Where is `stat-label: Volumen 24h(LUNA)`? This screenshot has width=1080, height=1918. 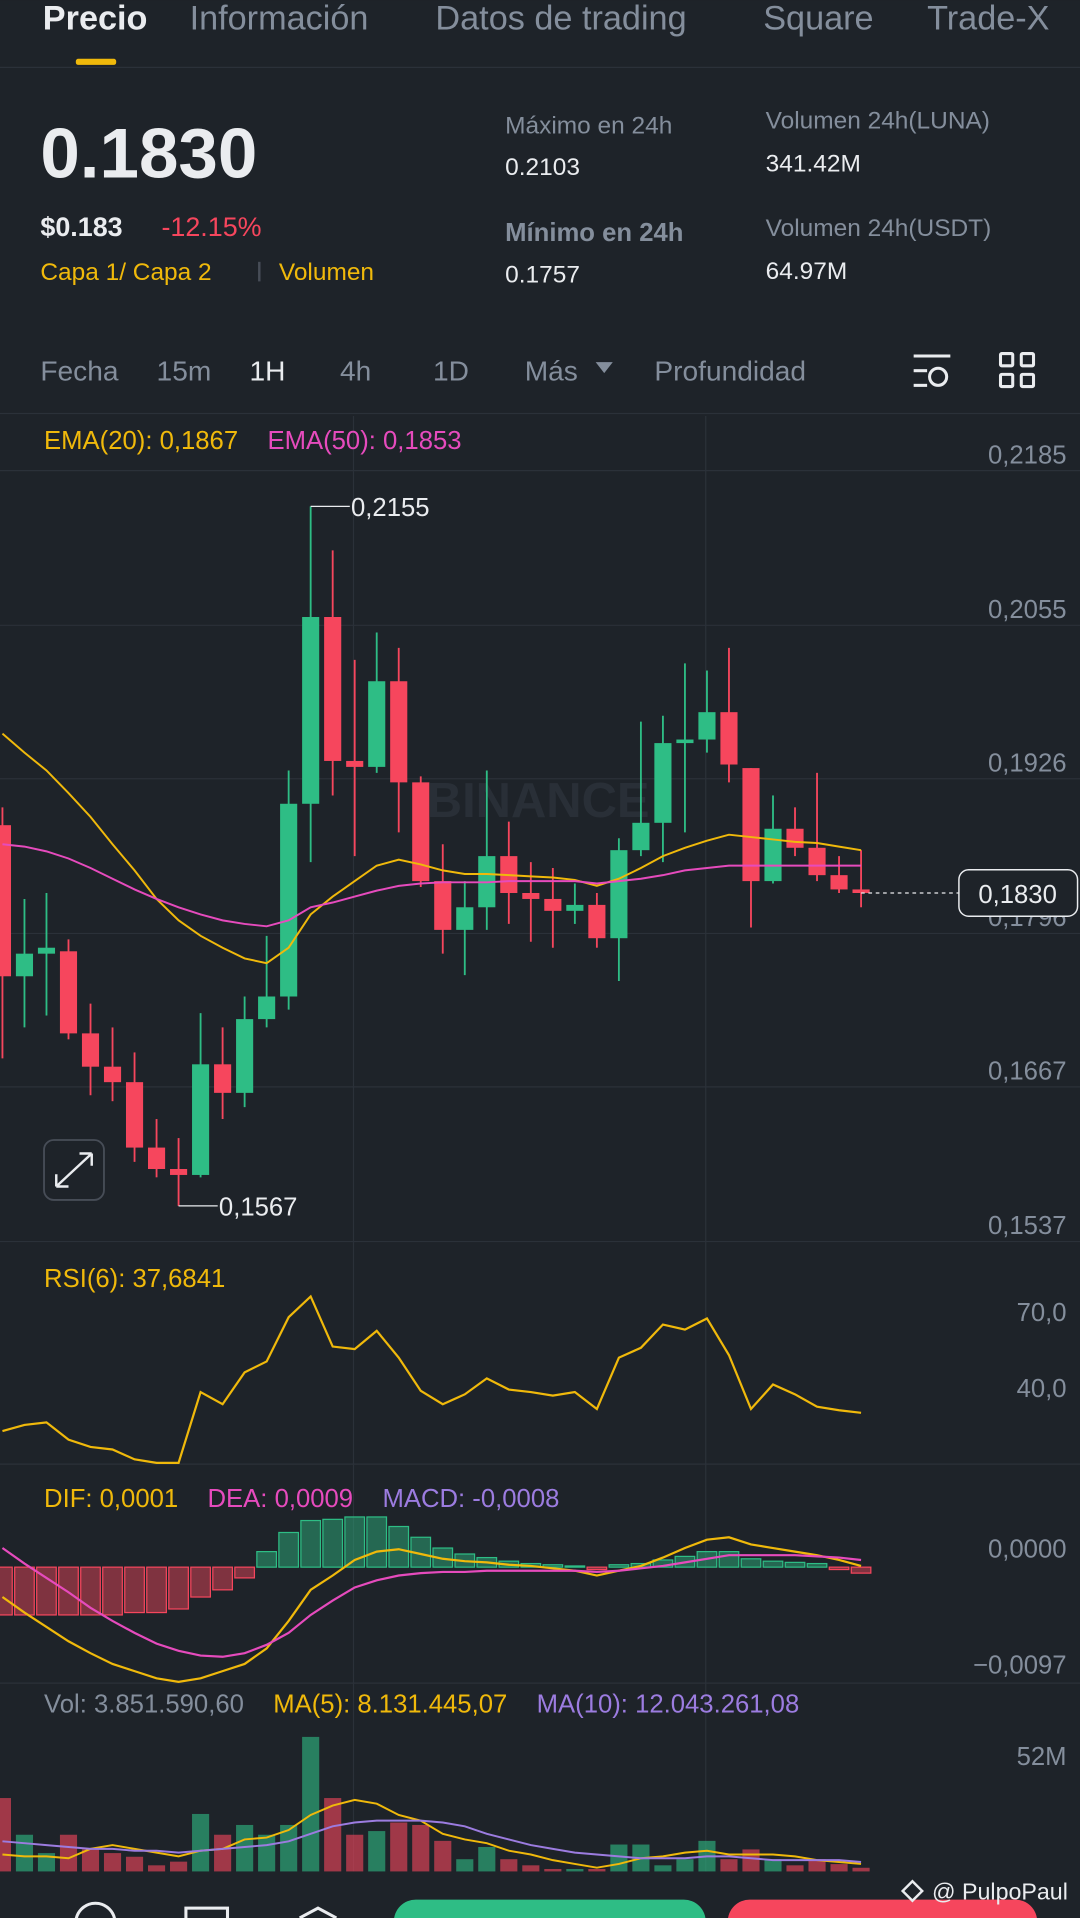
stat-label: Volumen 24h(LUNA) is located at coordinates (878, 121).